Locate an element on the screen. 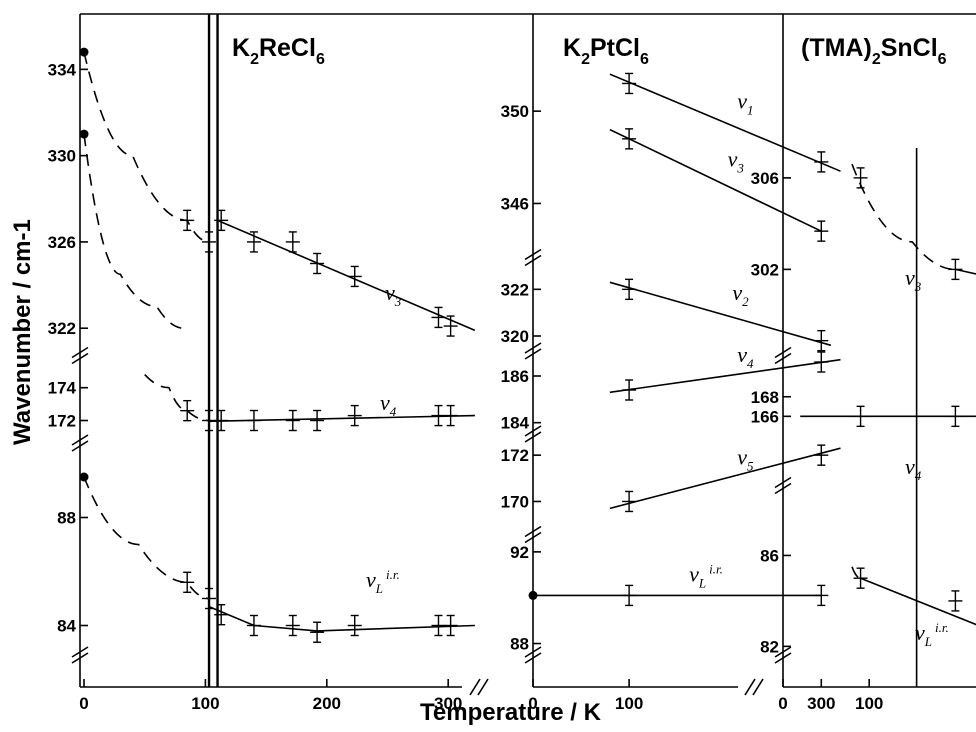  fit-line-p2-s4 is located at coordinates (725, 478).